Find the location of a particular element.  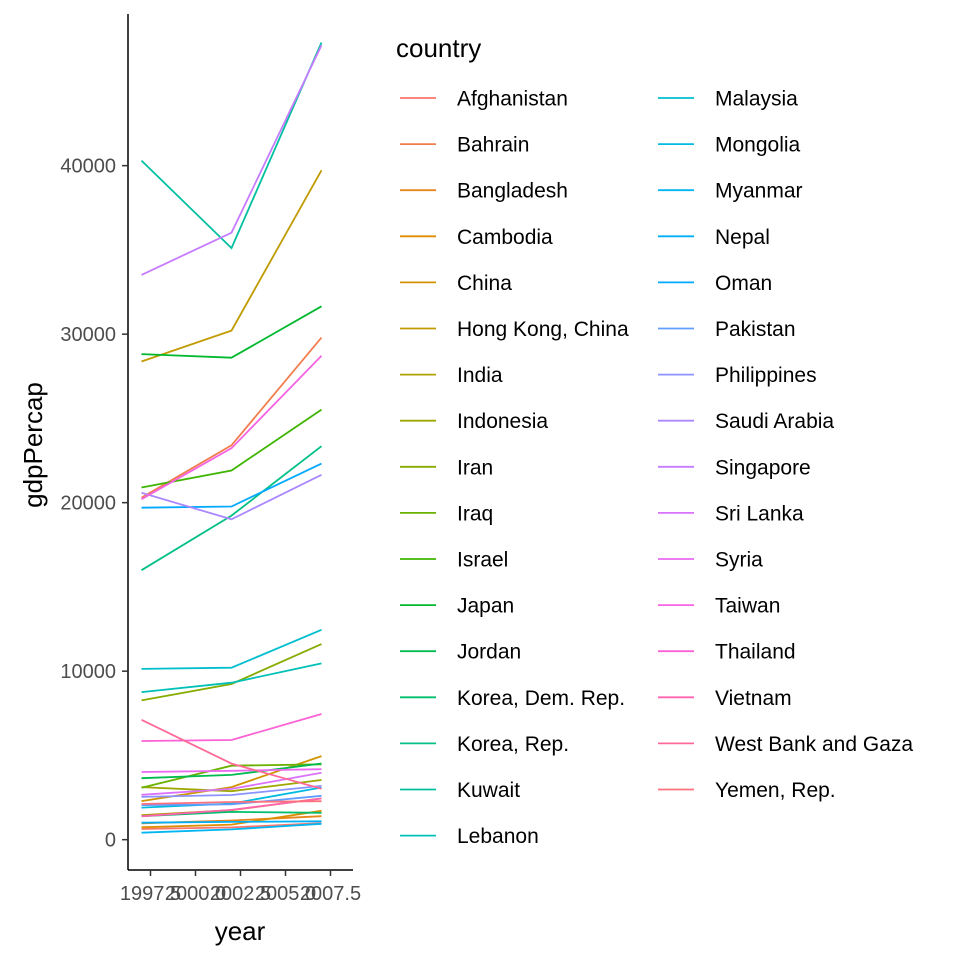

x-tick-label: 2005.0 is located at coordinates (285, 894).